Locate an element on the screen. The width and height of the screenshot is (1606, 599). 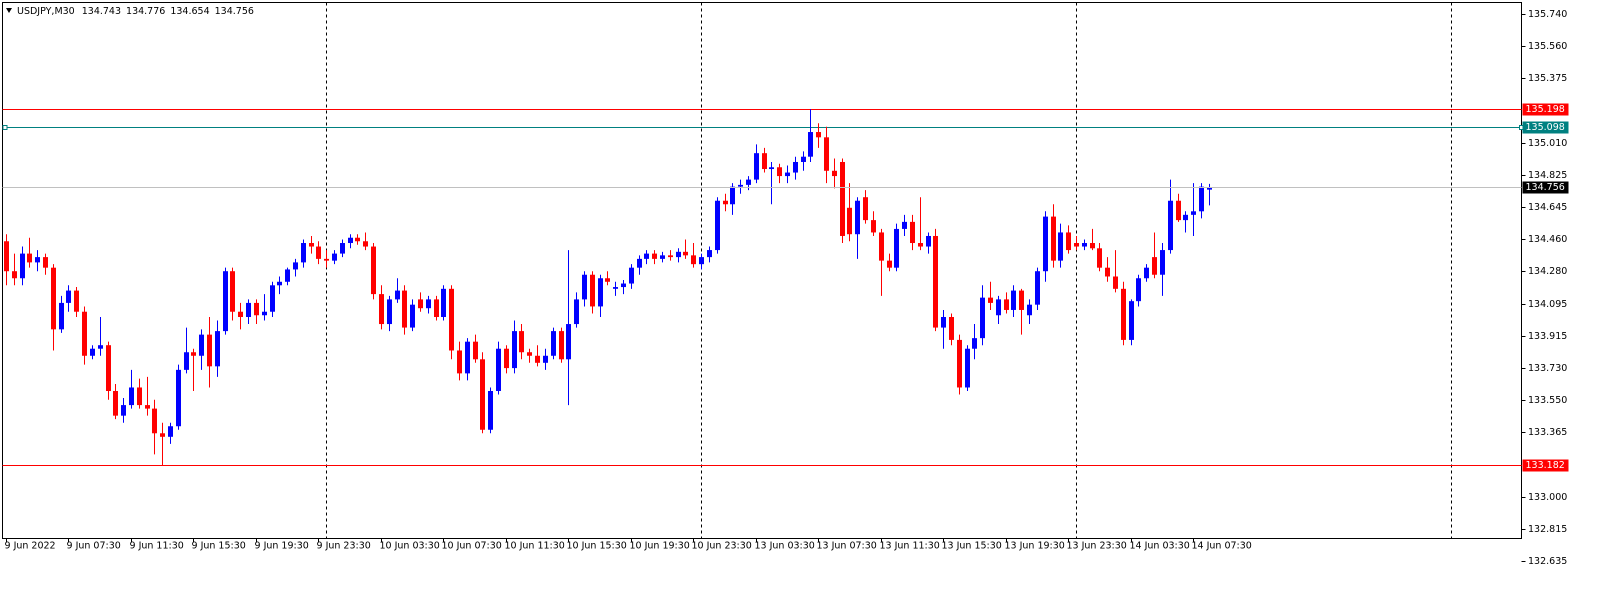
header-open: 134.743 is located at coordinates (101, 11).